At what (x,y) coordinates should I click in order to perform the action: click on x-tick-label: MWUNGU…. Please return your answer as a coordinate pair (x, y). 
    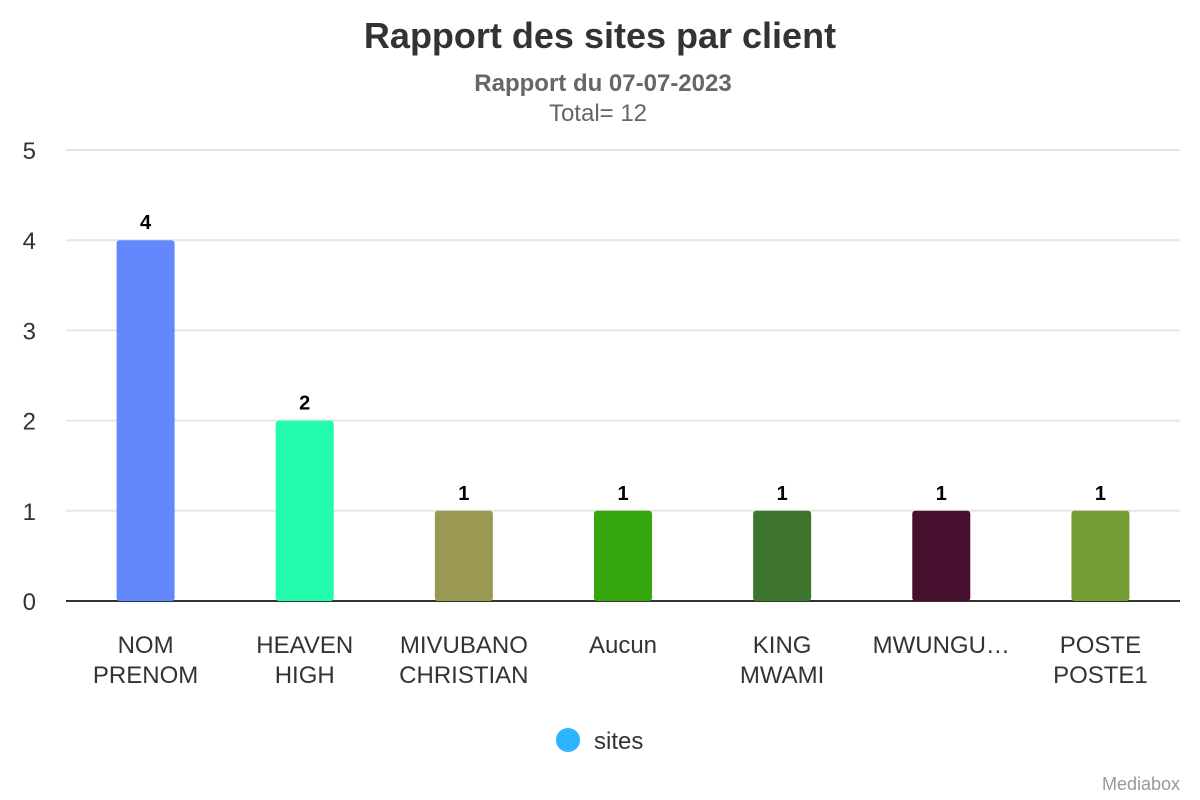
    Looking at the image, I should click on (941, 645).